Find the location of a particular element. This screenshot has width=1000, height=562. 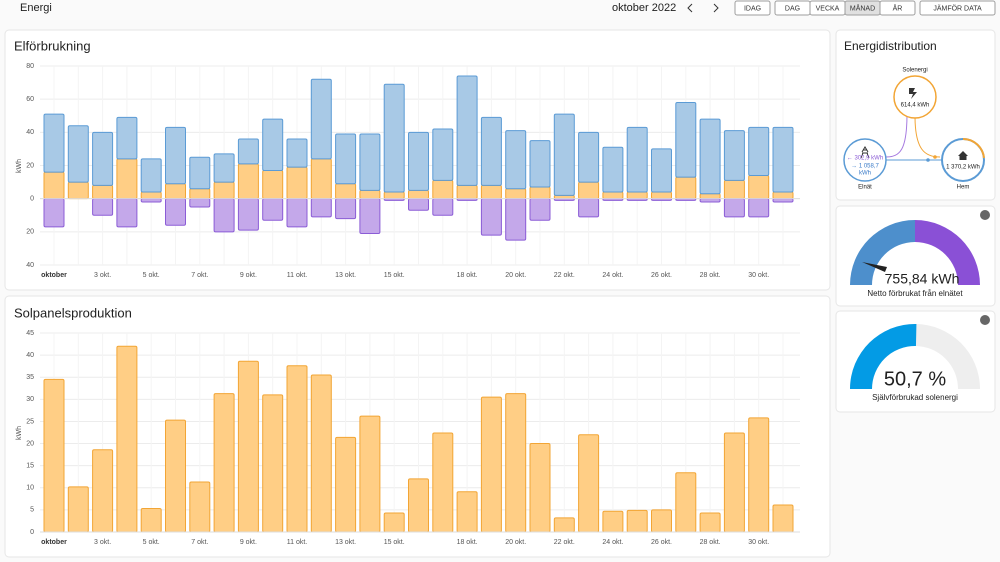

gauge-value: 50,7 % is located at coordinates (915, 379).